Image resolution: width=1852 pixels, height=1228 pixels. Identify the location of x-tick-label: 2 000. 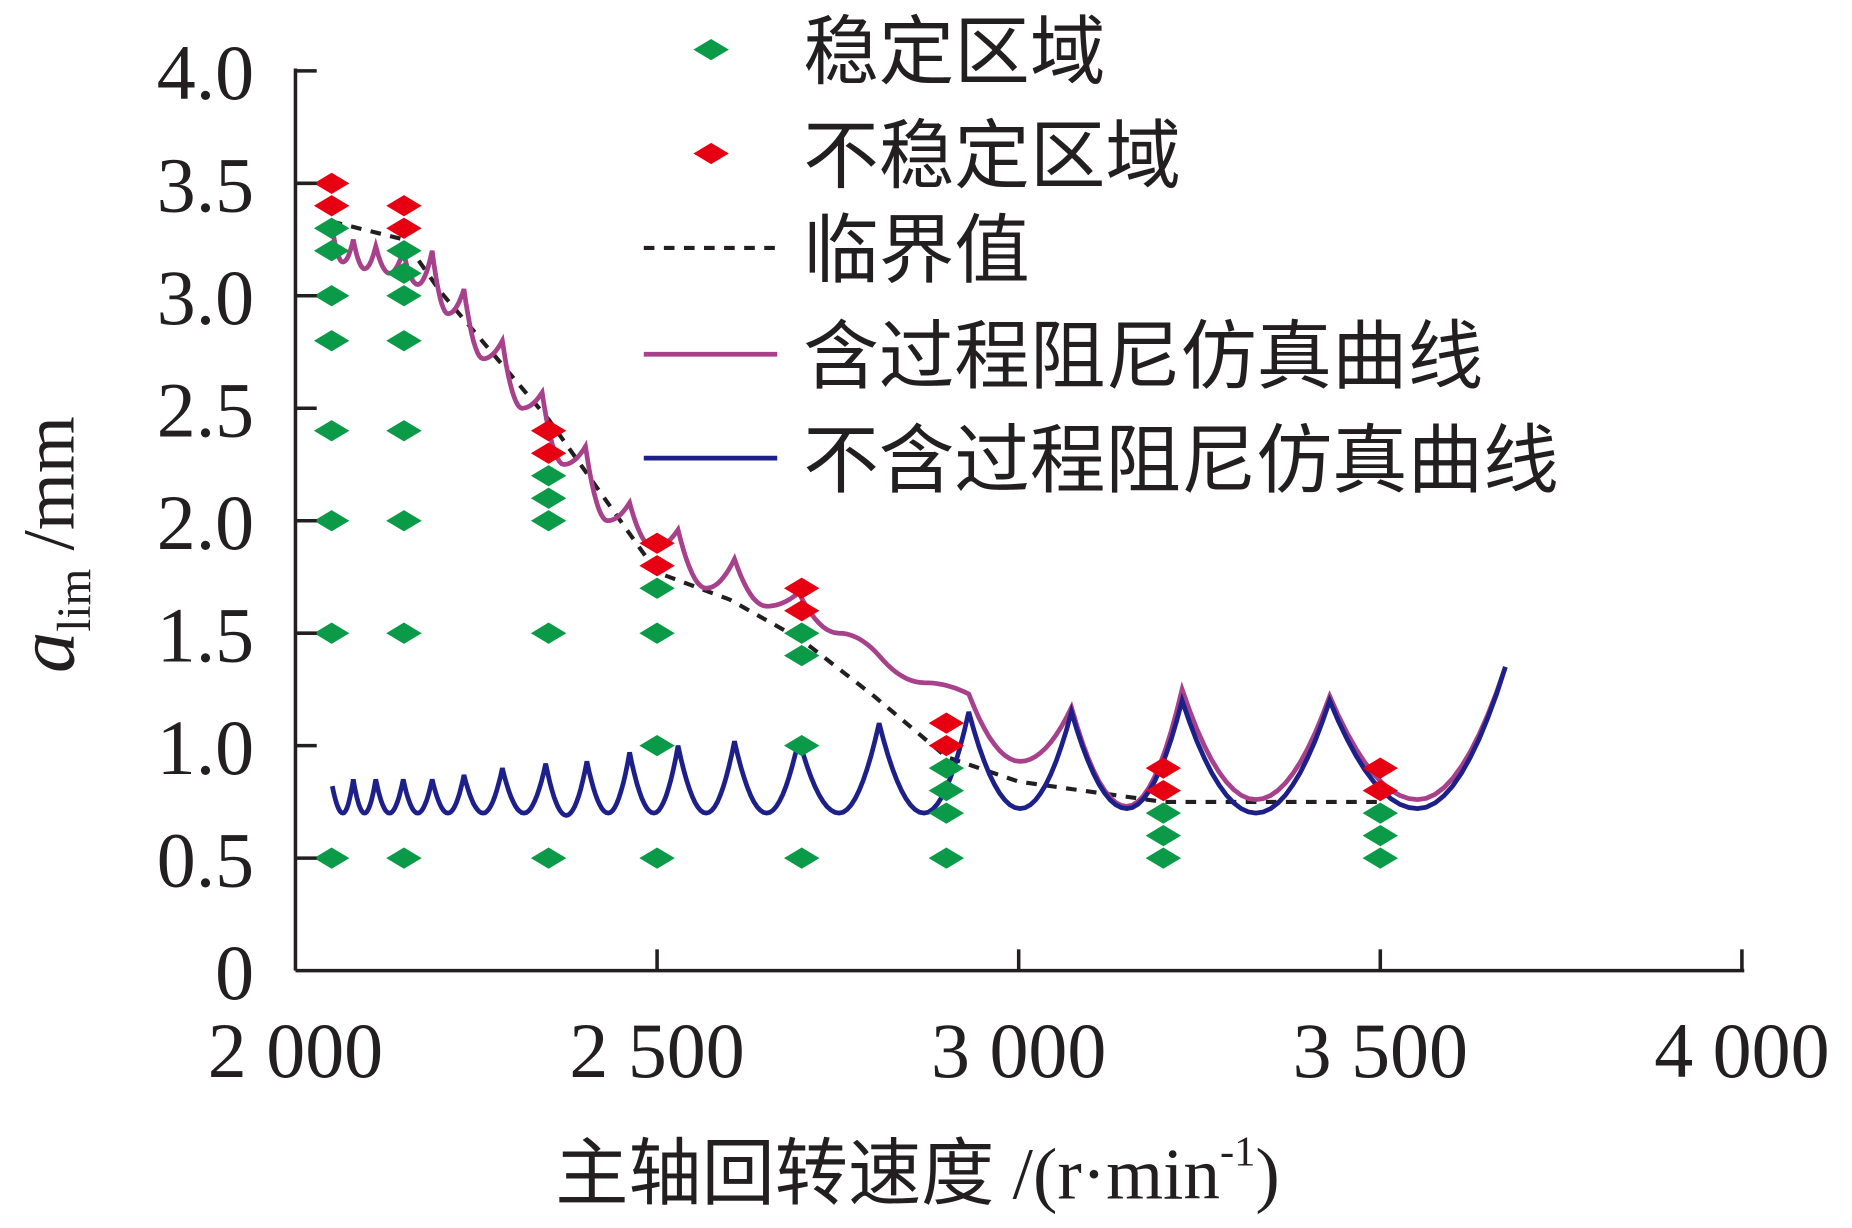
(295, 1051).